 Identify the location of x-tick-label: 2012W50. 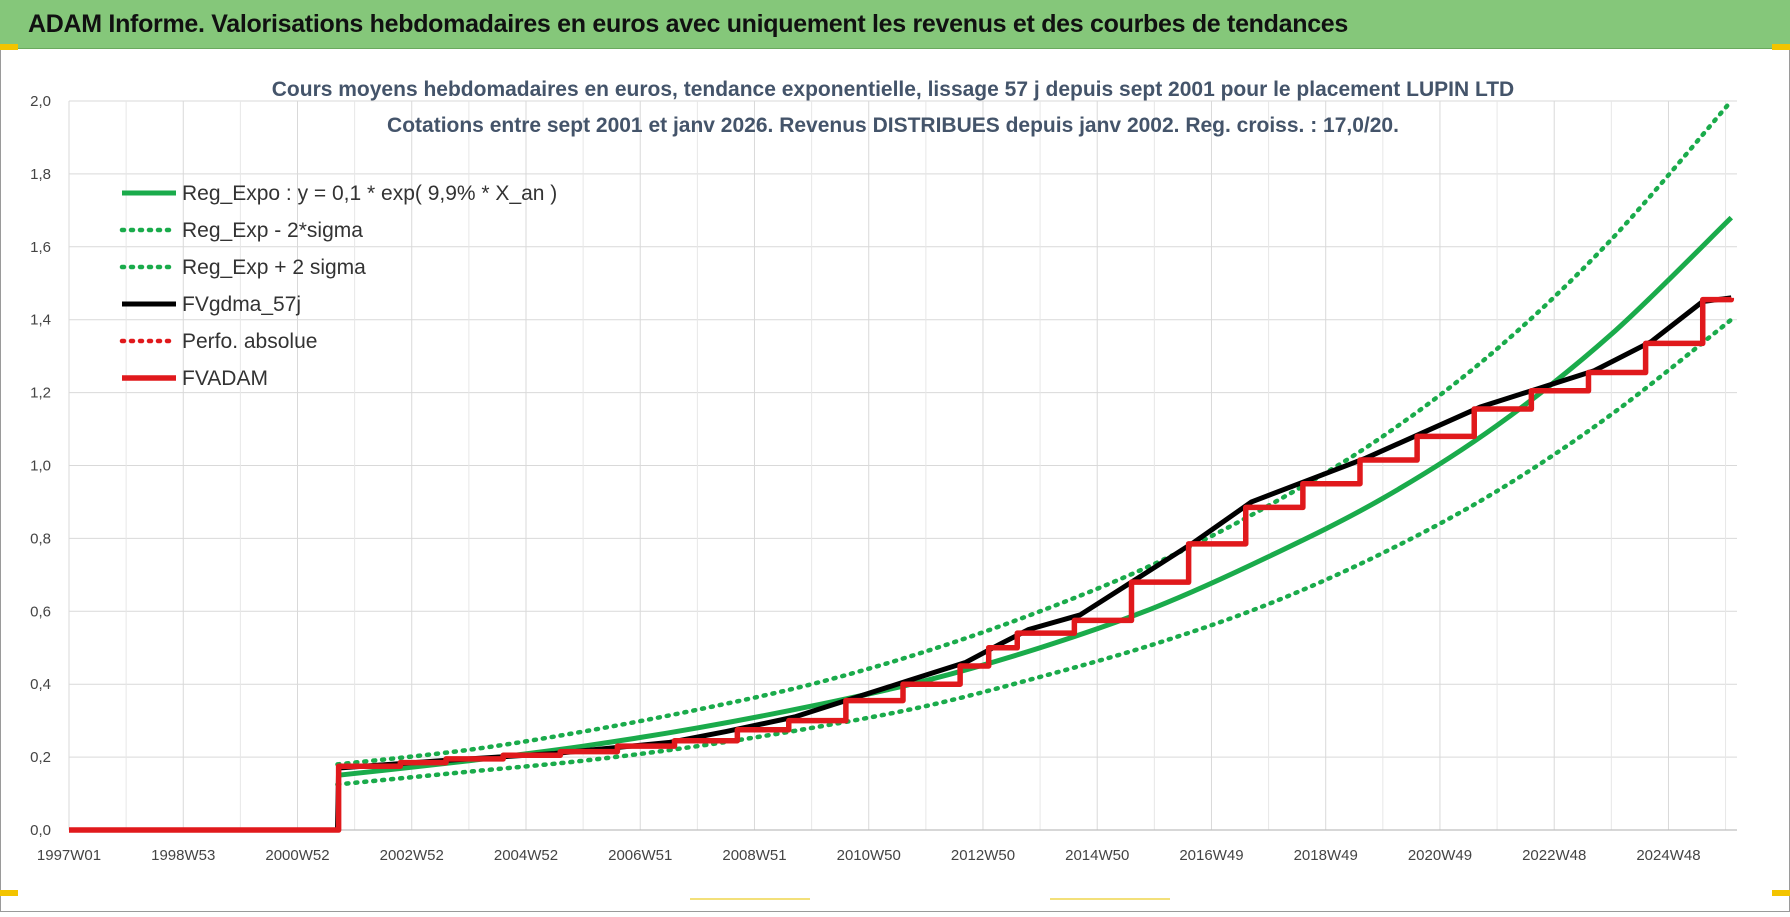
(983, 855).